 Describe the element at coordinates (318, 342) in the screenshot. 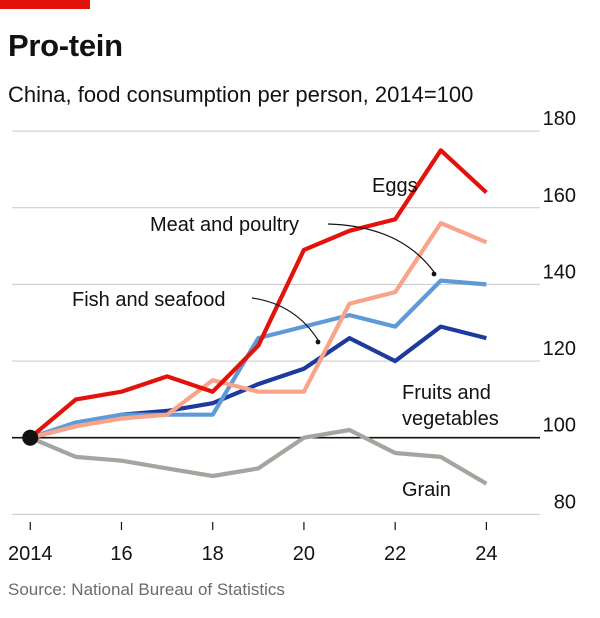

I see `leader-dot-fish-and-seafood` at that location.